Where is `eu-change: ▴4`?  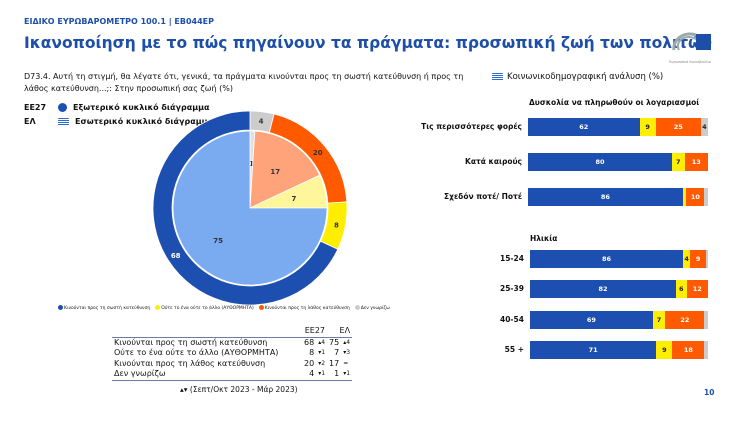
eu-change: ▴4 is located at coordinates (322, 342).